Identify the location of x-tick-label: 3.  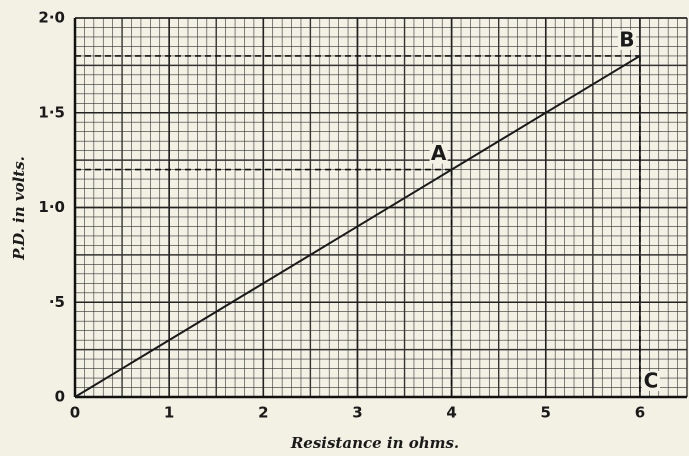
(357, 413).